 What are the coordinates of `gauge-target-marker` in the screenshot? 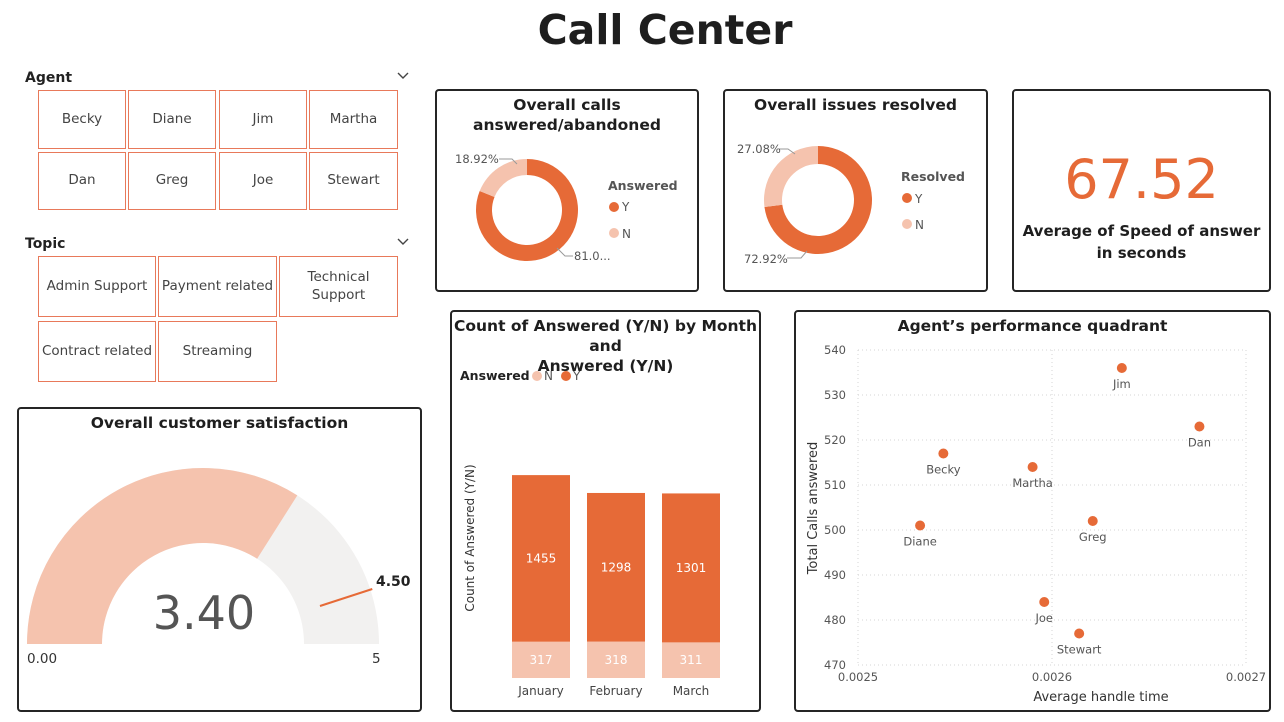 It's located at (346, 597).